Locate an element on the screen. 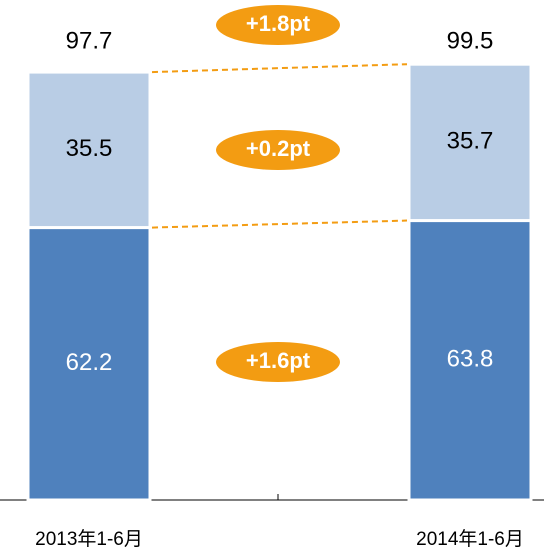  annotation: +1.8pt is located at coordinates (278, 23).